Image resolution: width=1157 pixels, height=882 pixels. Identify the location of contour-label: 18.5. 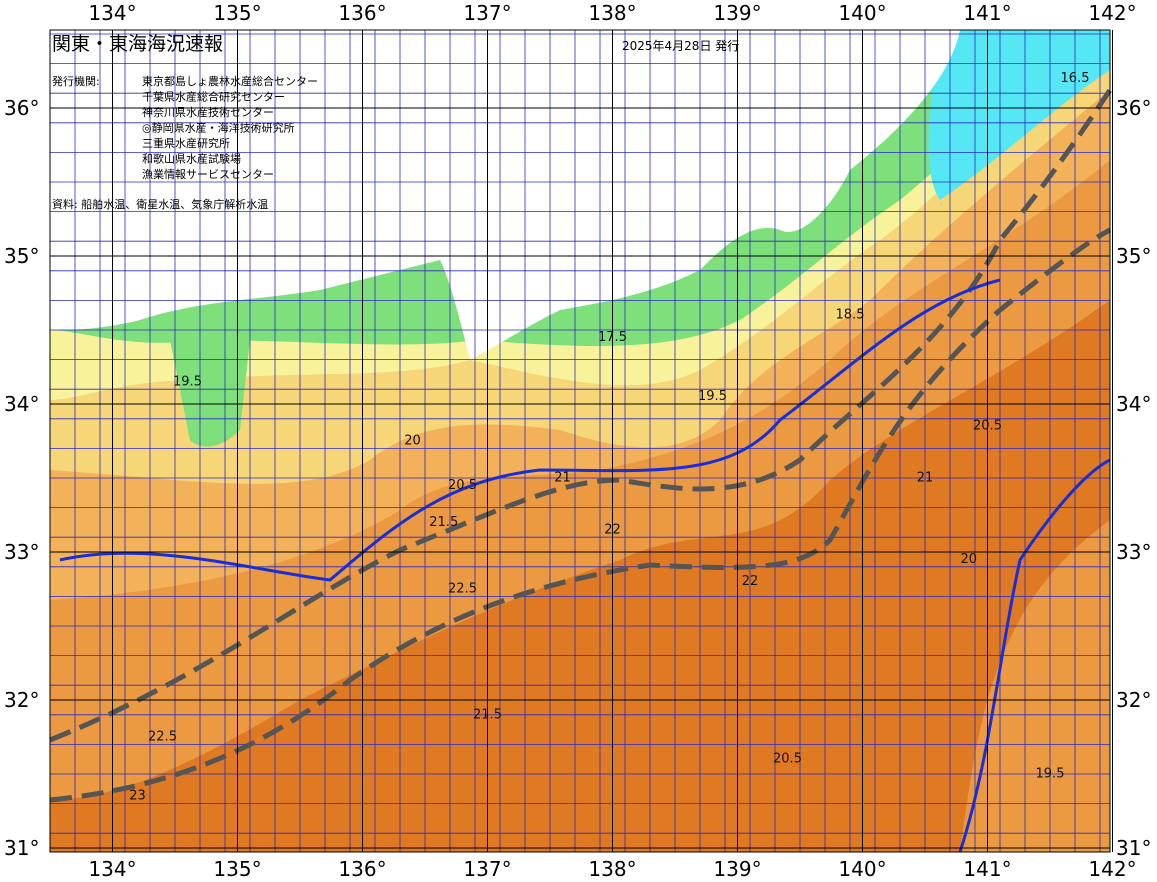
(850, 315).